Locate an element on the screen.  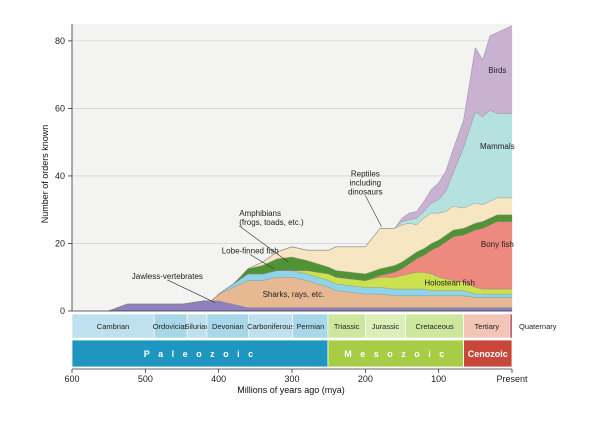
era-label-mesozoic: M e s o z o i c is located at coordinates (395, 354).